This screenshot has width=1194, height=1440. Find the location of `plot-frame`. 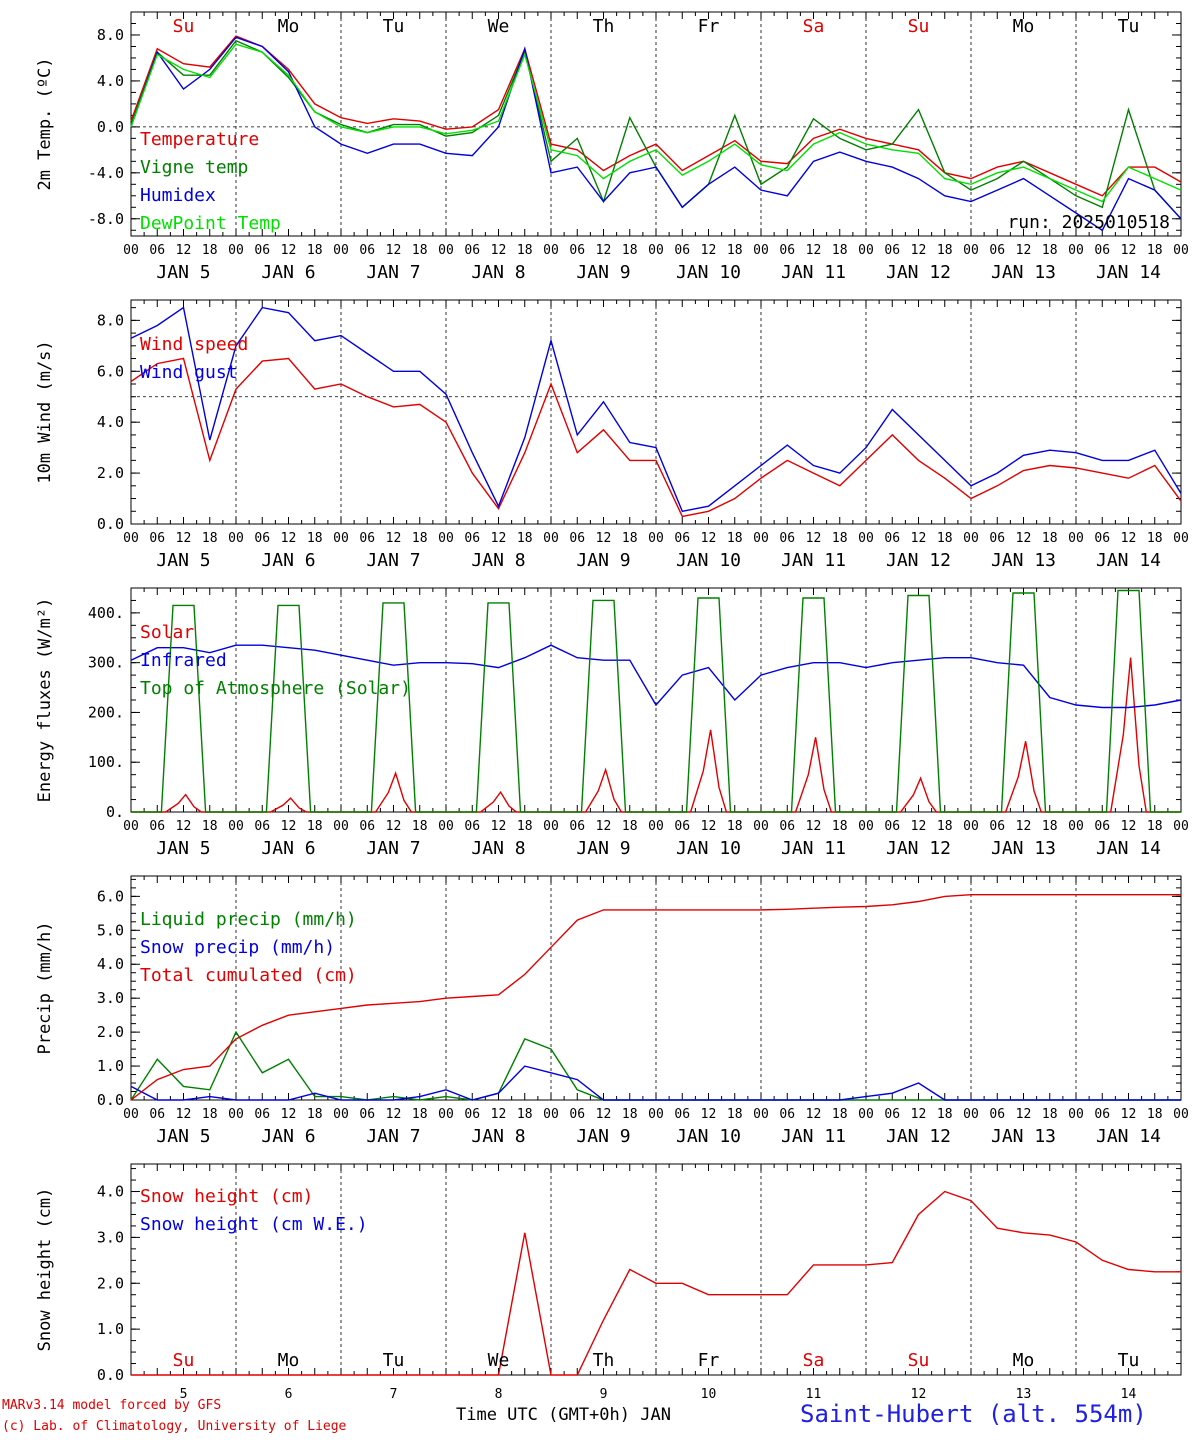

plot-frame is located at coordinates (656, 124).